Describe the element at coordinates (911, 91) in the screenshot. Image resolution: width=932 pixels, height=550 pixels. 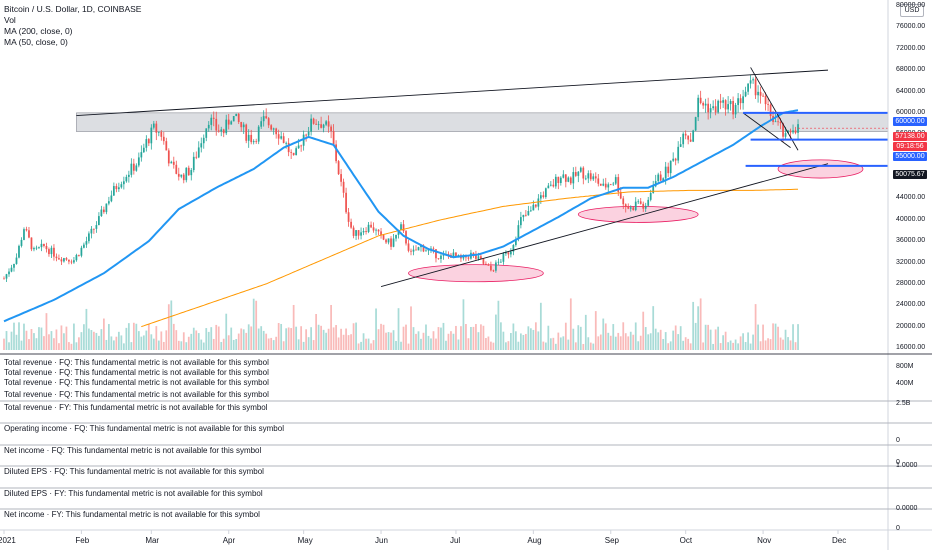
I see `price-axis-label: 64000.00` at that location.